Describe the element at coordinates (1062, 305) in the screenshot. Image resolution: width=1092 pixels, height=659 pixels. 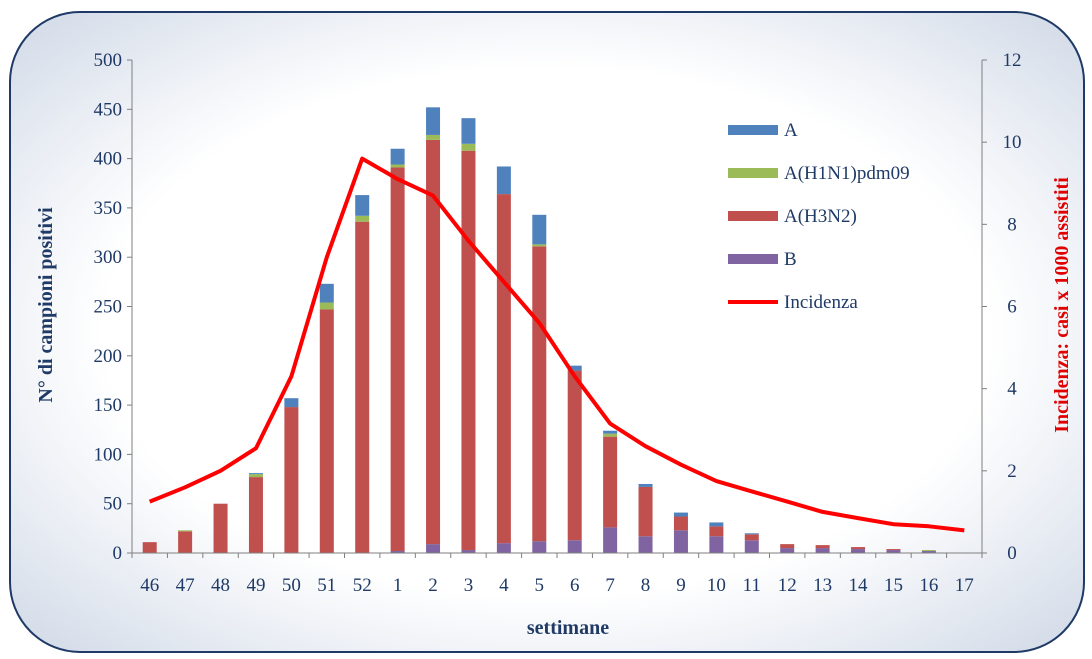
I see `right-axis-title: Incidenza: casi x 1000 assistiti` at that location.